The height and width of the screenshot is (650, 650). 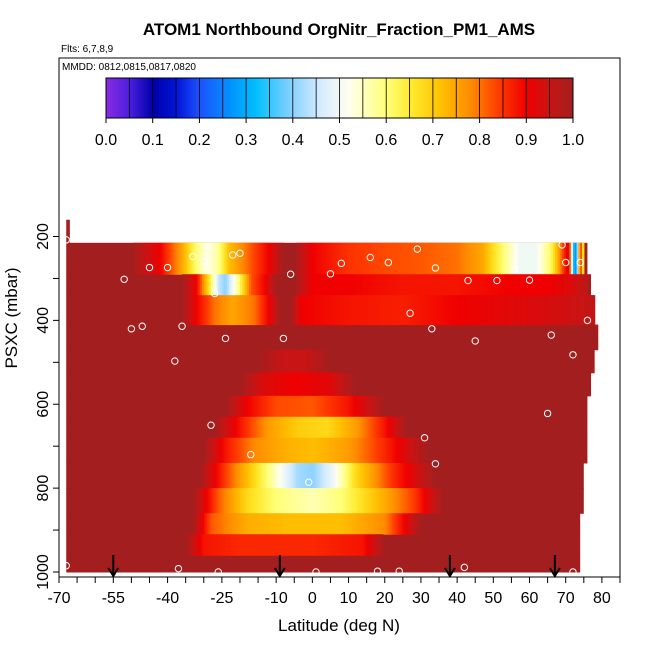 I want to click on x-tick-label: 60, so click(x=530, y=598).